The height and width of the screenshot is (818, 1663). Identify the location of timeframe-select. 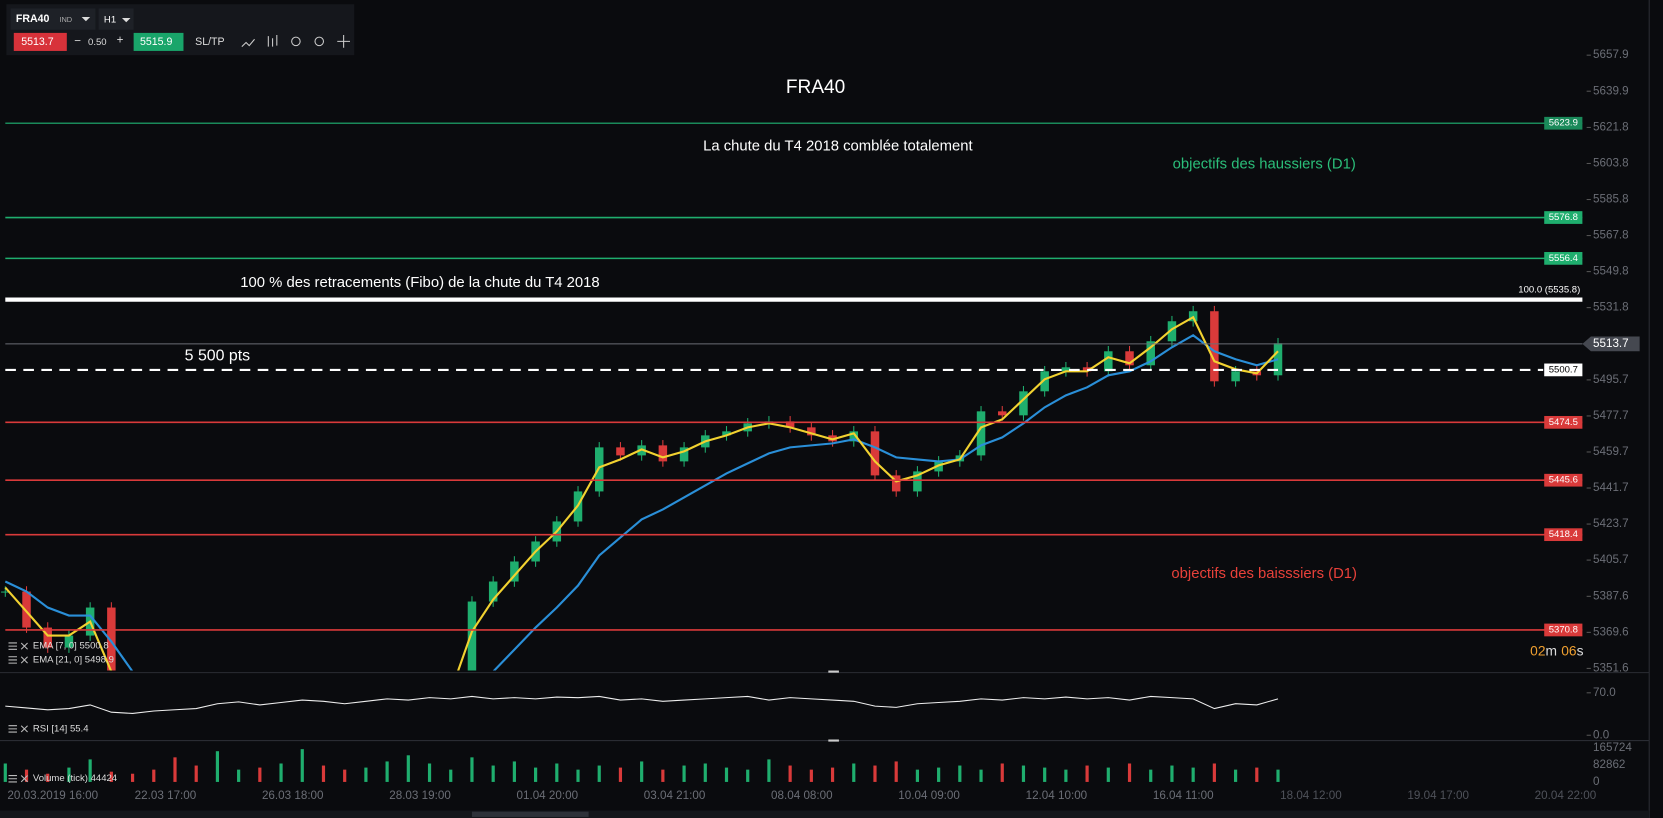
(116, 19).